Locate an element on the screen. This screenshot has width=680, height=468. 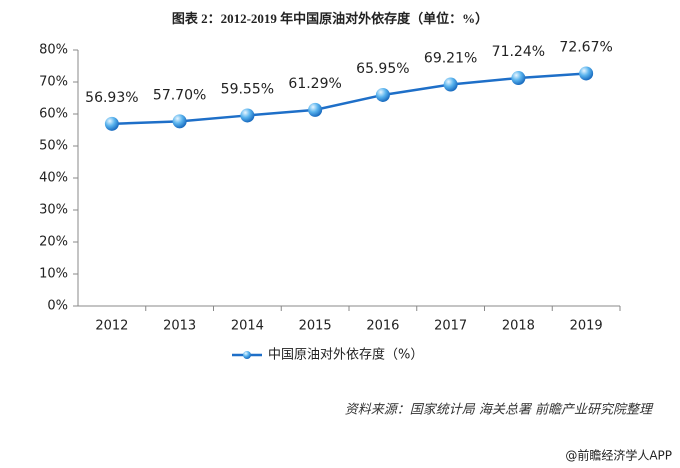
x-tick-label: 2019 is located at coordinates (586, 326).